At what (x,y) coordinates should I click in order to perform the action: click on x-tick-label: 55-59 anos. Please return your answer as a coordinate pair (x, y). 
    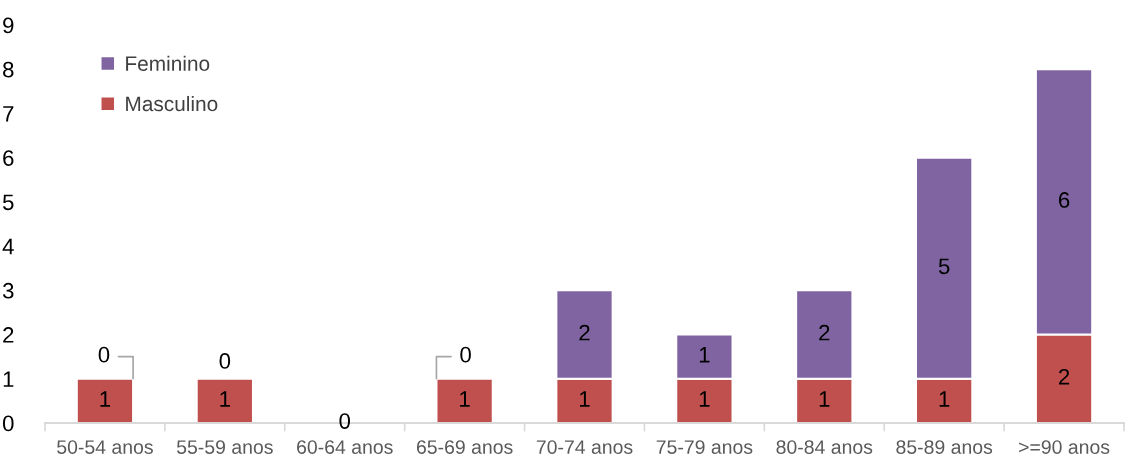
    Looking at the image, I should click on (224, 447).